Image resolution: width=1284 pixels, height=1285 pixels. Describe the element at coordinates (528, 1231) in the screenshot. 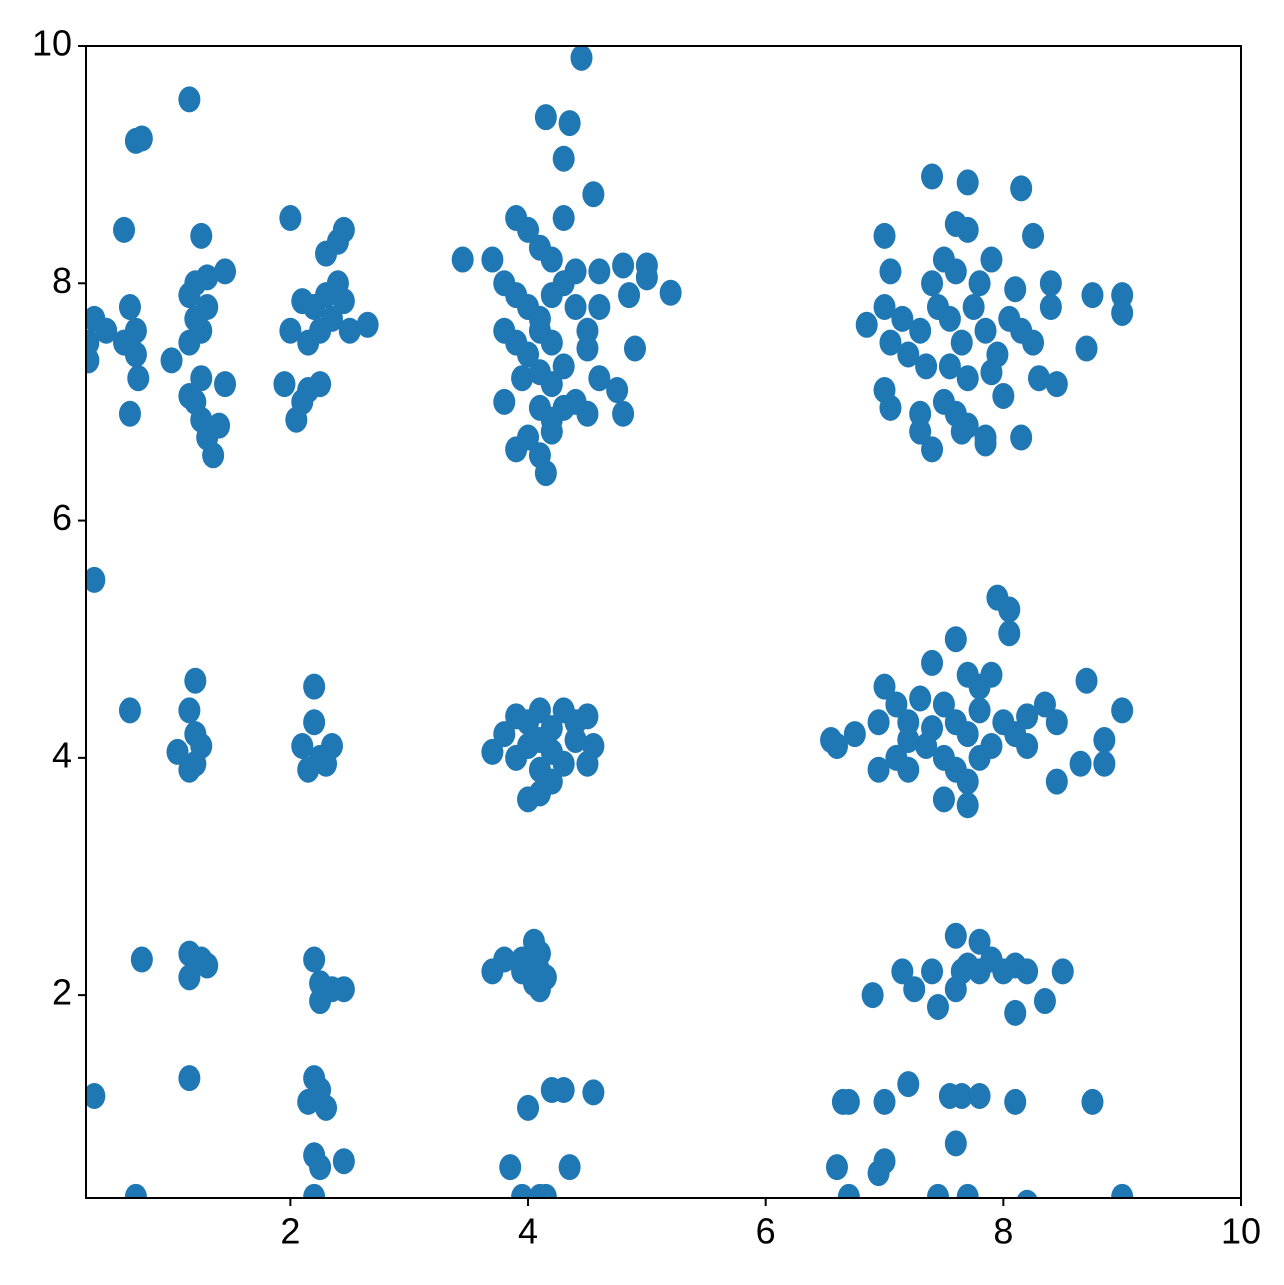

I see `x-tick-label: 4` at that location.